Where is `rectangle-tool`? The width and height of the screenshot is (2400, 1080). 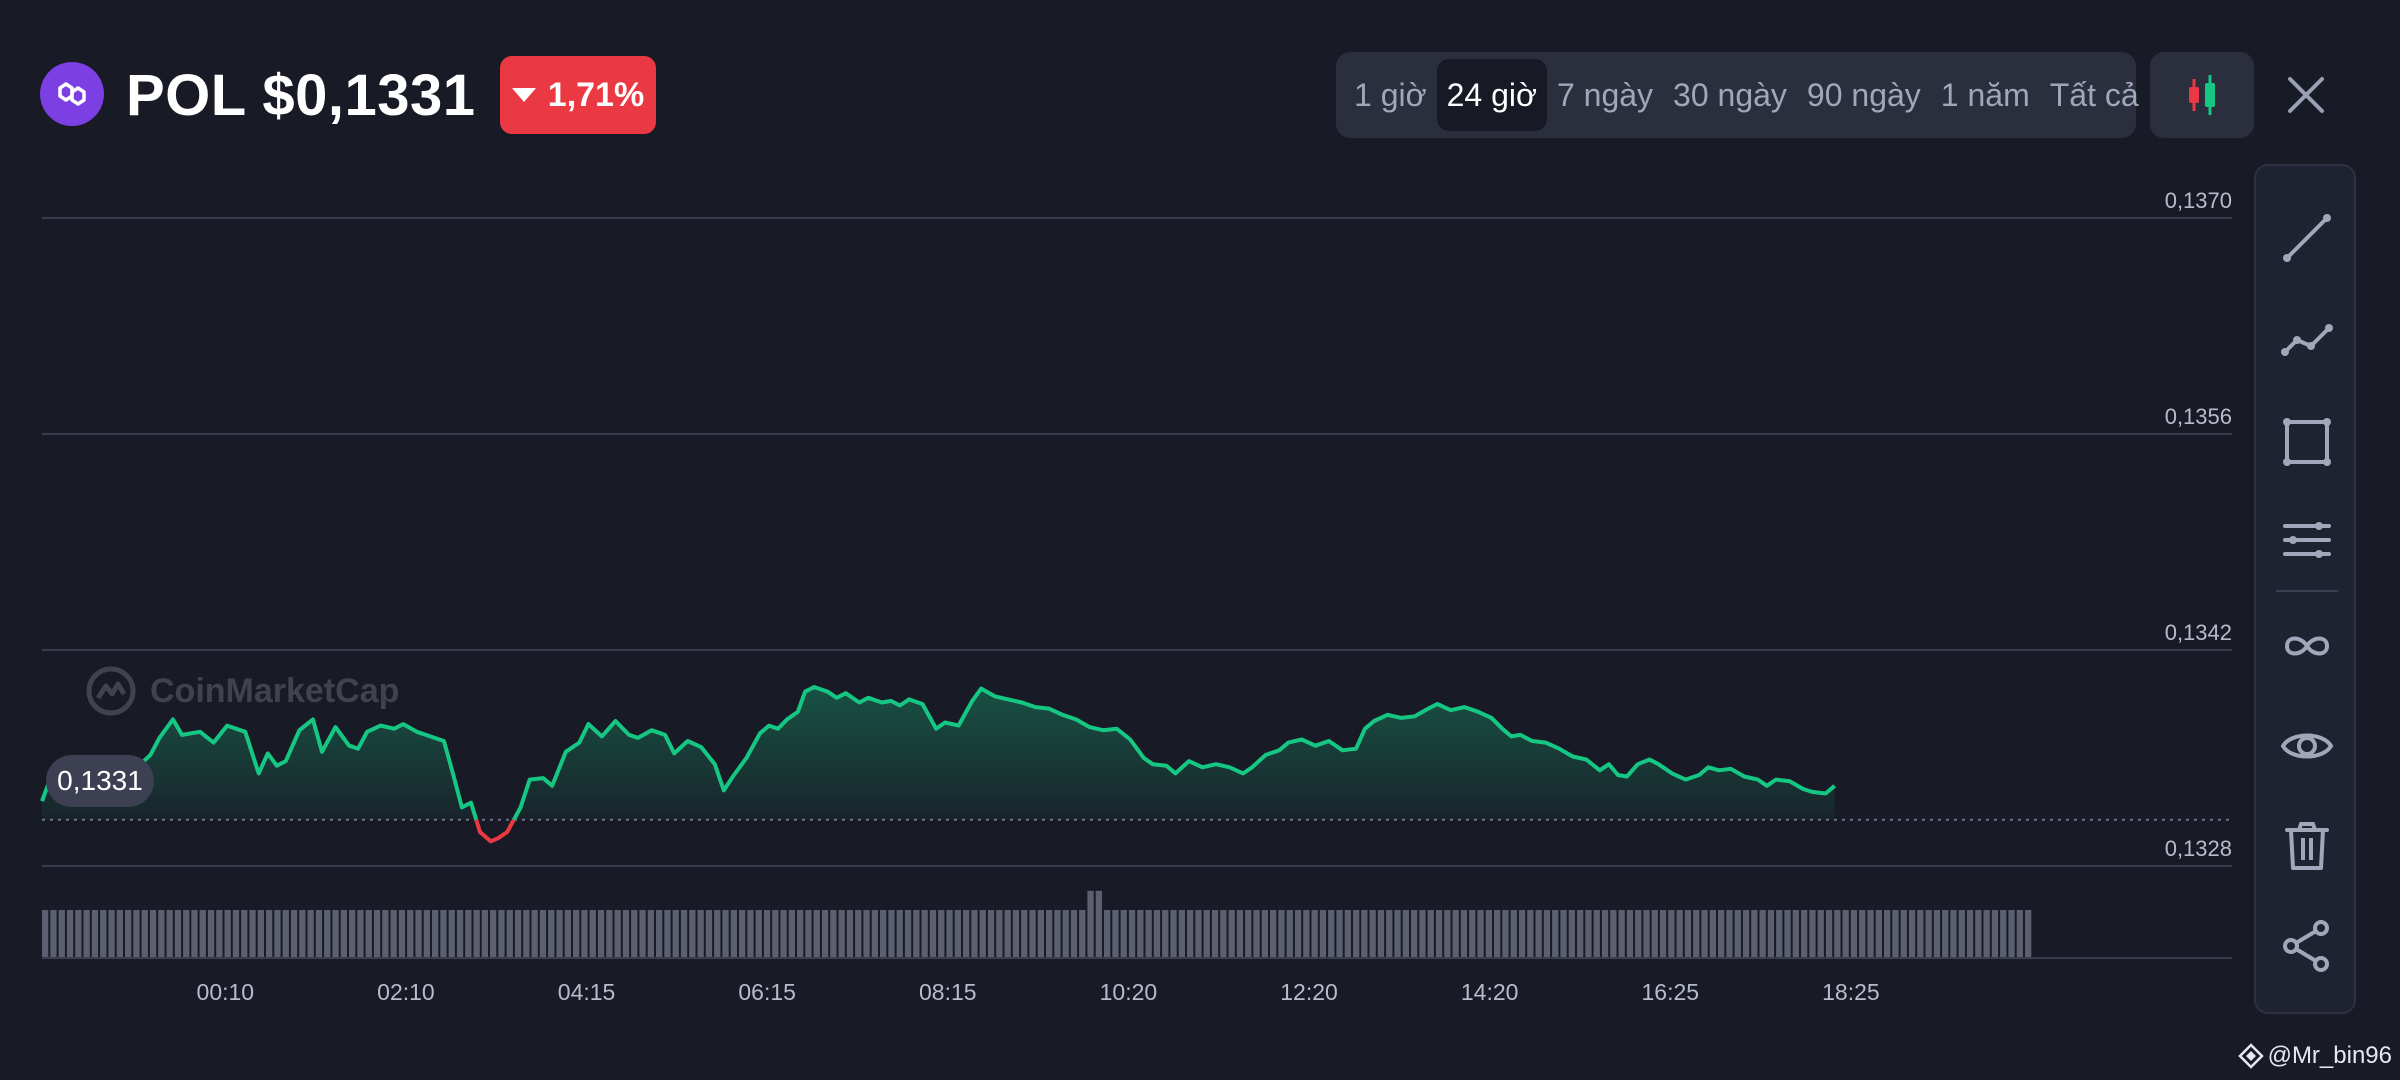 rectangle-tool is located at coordinates (2307, 442).